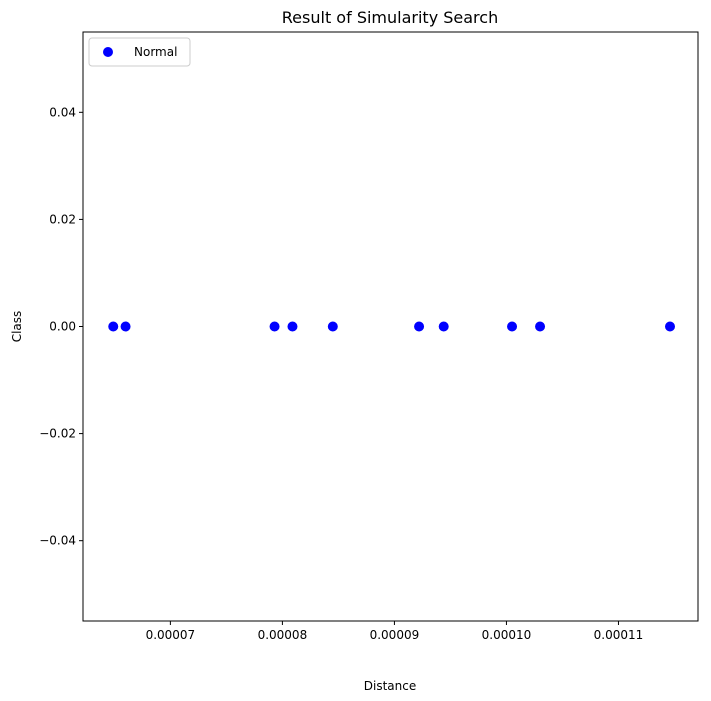 This screenshot has width=711, height=701. I want to click on legend: Normal, so click(139, 52).